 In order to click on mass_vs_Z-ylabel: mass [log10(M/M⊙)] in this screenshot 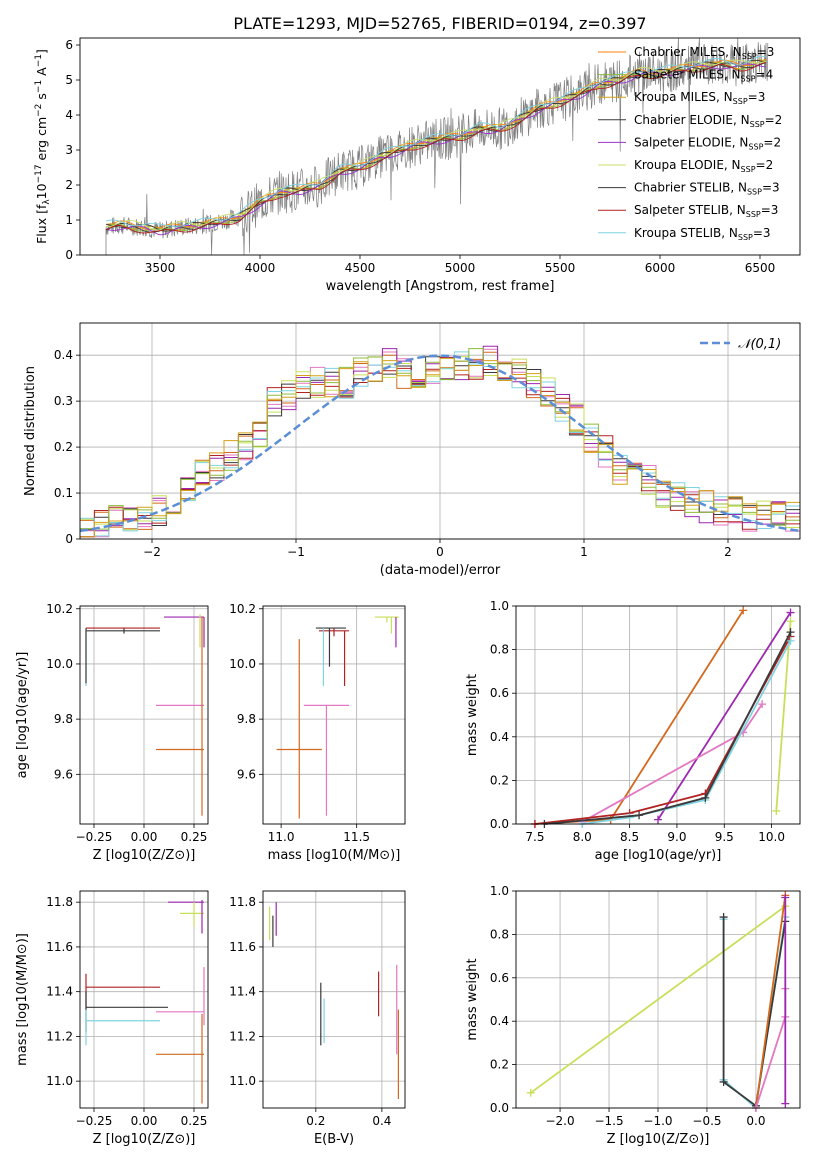, I will do `click(22, 999)`.